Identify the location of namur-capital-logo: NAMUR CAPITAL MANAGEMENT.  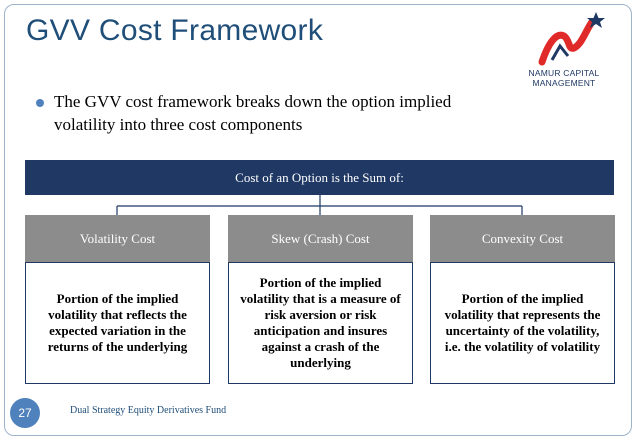
(564, 55).